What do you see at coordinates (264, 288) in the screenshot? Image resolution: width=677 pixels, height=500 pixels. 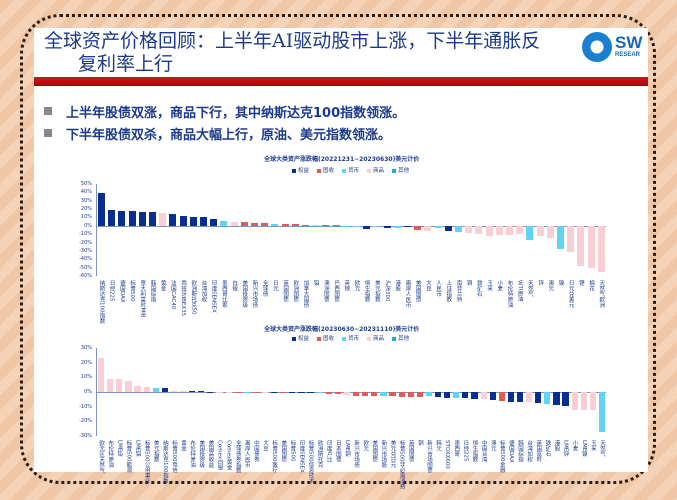 I see `x-tick-label: 全球债` at bounding box center [264, 288].